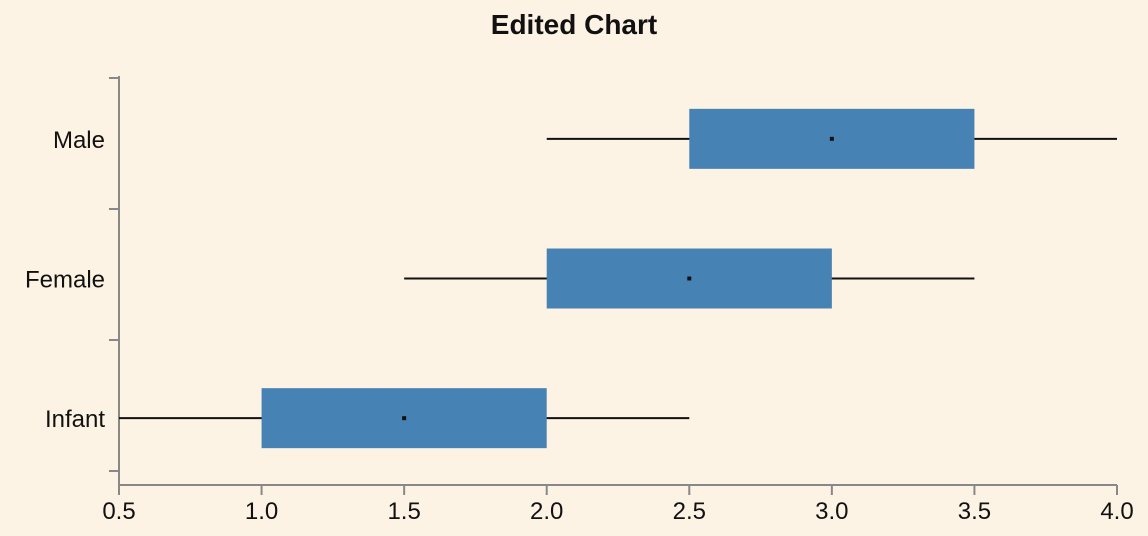  What do you see at coordinates (831, 511) in the screenshot?
I see `x-tick-label: 3.0` at bounding box center [831, 511].